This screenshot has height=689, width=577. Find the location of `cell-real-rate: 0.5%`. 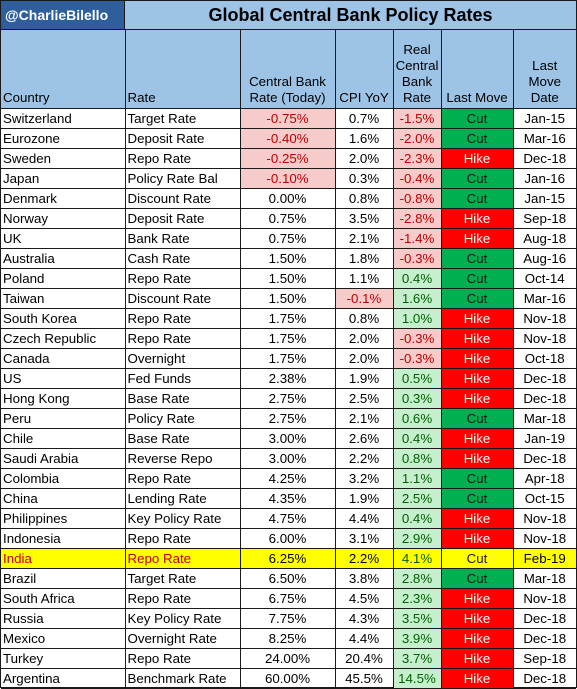

cell-real-rate: 0.5% is located at coordinates (417, 378).